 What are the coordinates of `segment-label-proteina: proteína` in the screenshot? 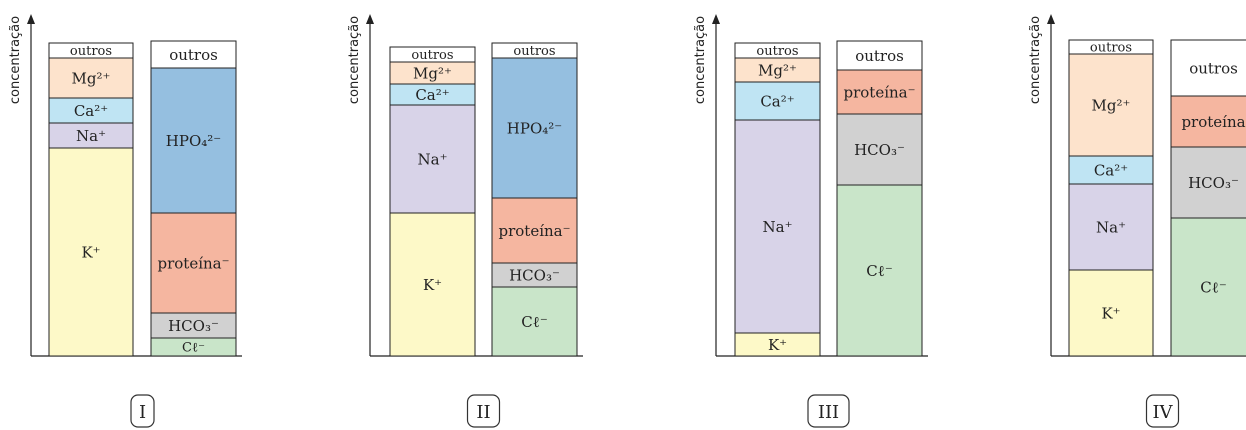 It's located at (1213, 122).